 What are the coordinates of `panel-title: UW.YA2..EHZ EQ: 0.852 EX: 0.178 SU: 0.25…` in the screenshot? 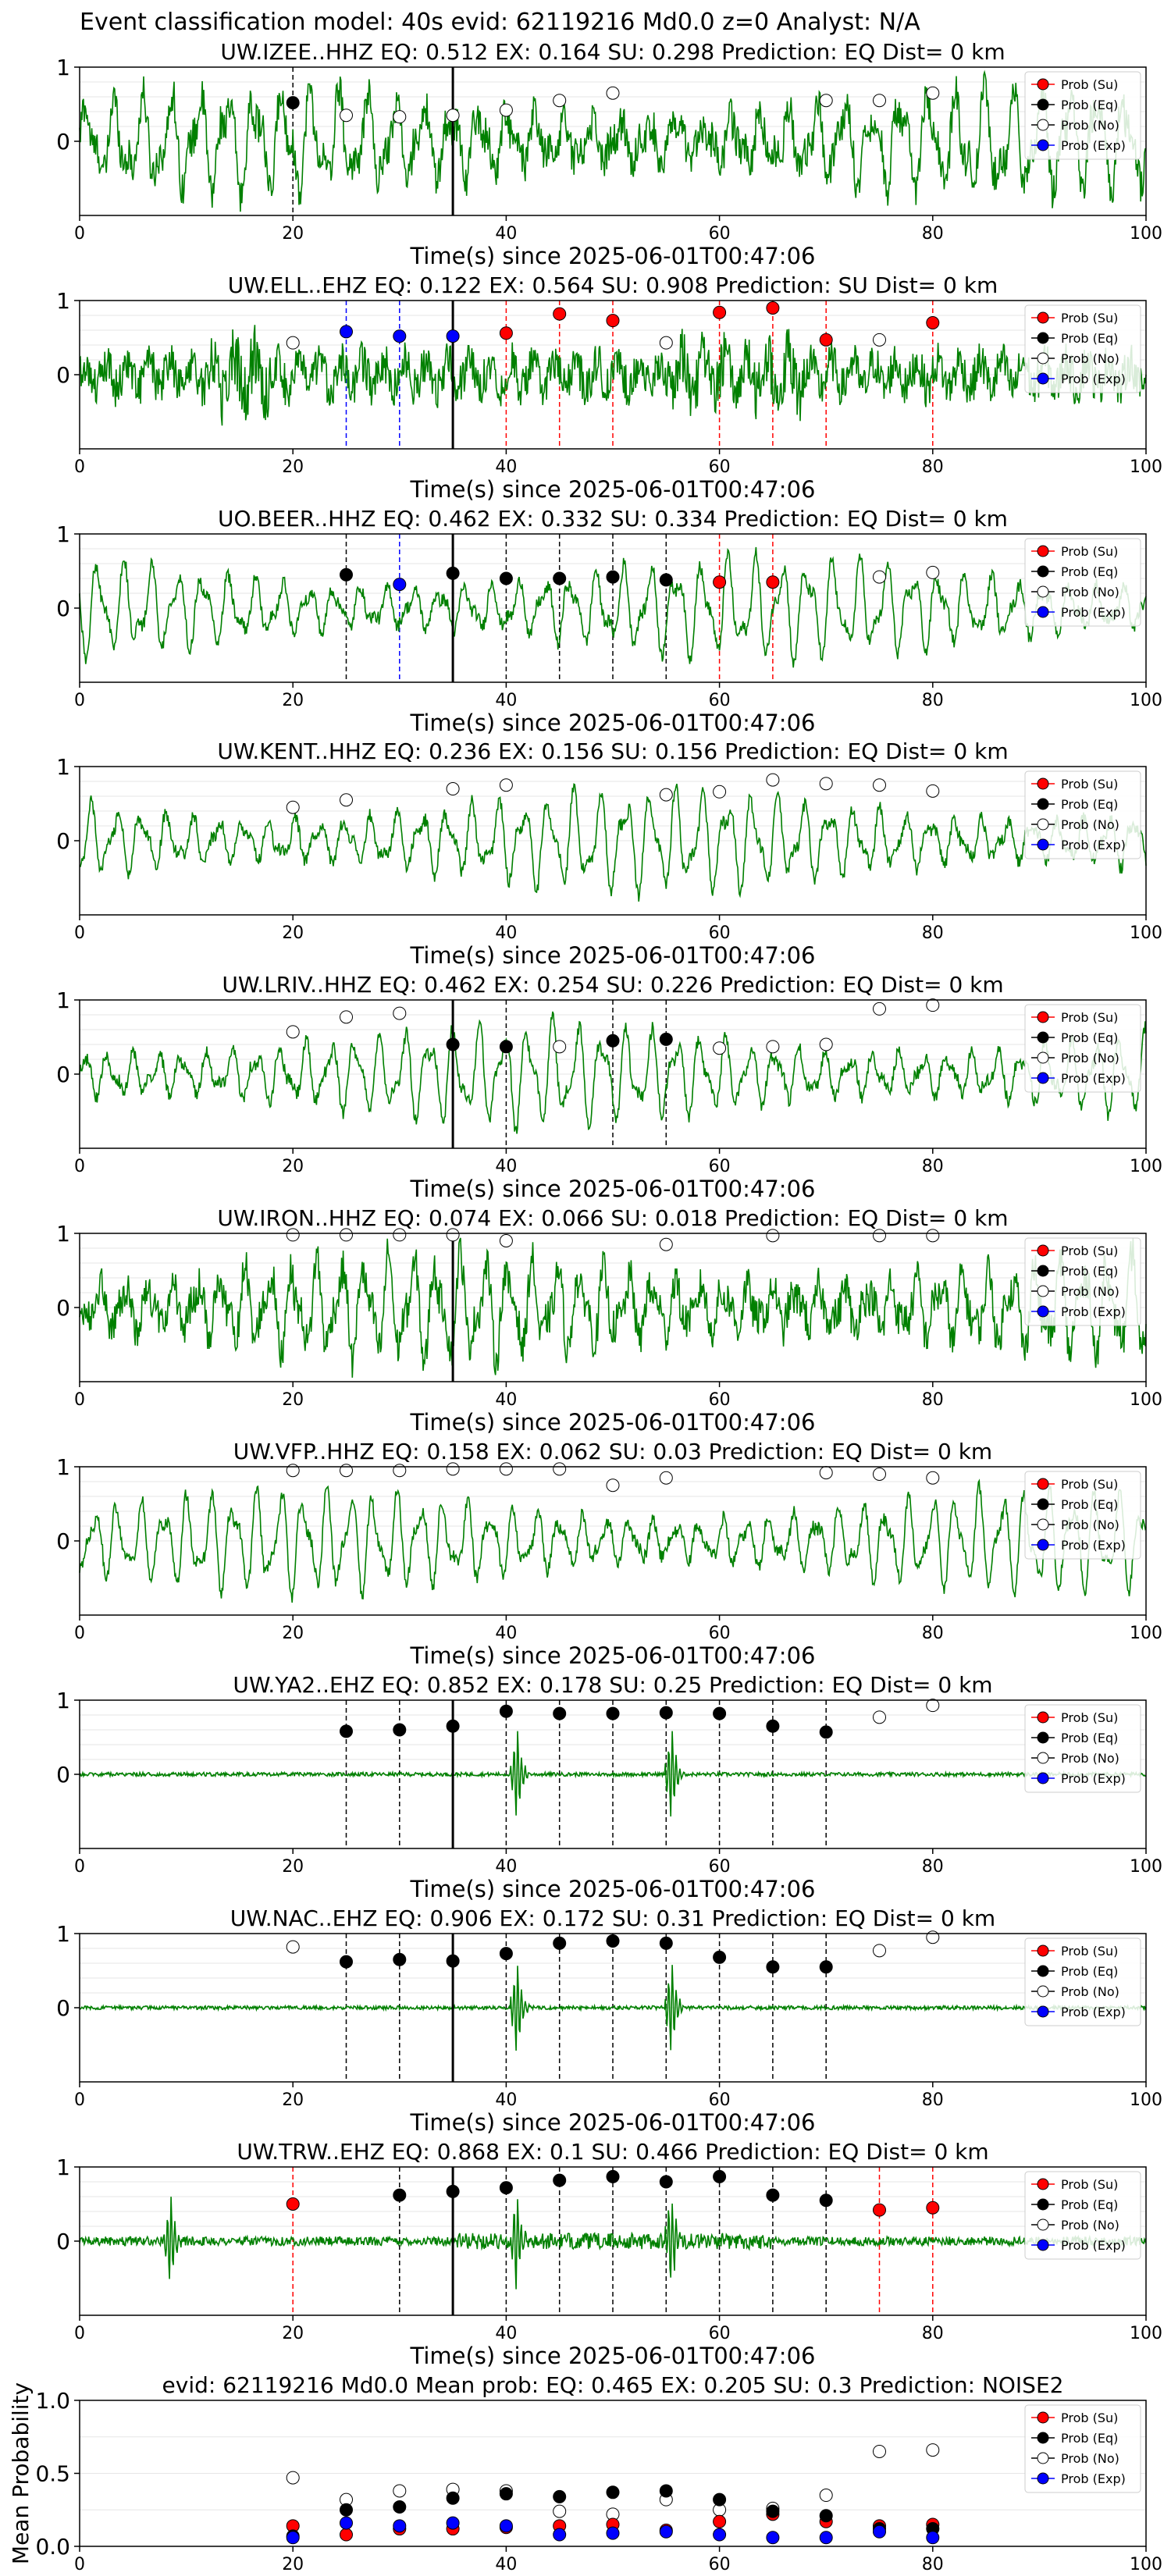 It's located at (612, 1685).